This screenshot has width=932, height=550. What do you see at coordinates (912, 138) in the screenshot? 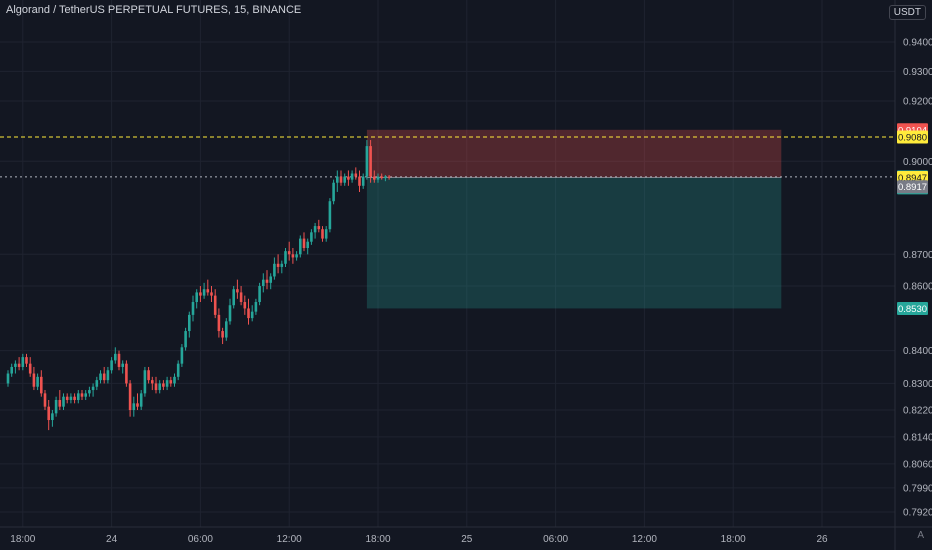
I see `price-label-text: 0.9080` at bounding box center [912, 138].